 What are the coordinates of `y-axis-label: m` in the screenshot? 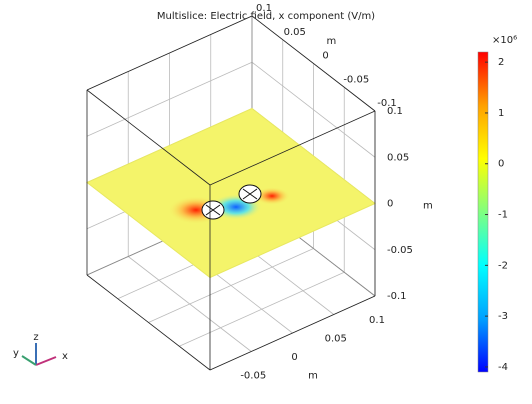 It's located at (331, 41).